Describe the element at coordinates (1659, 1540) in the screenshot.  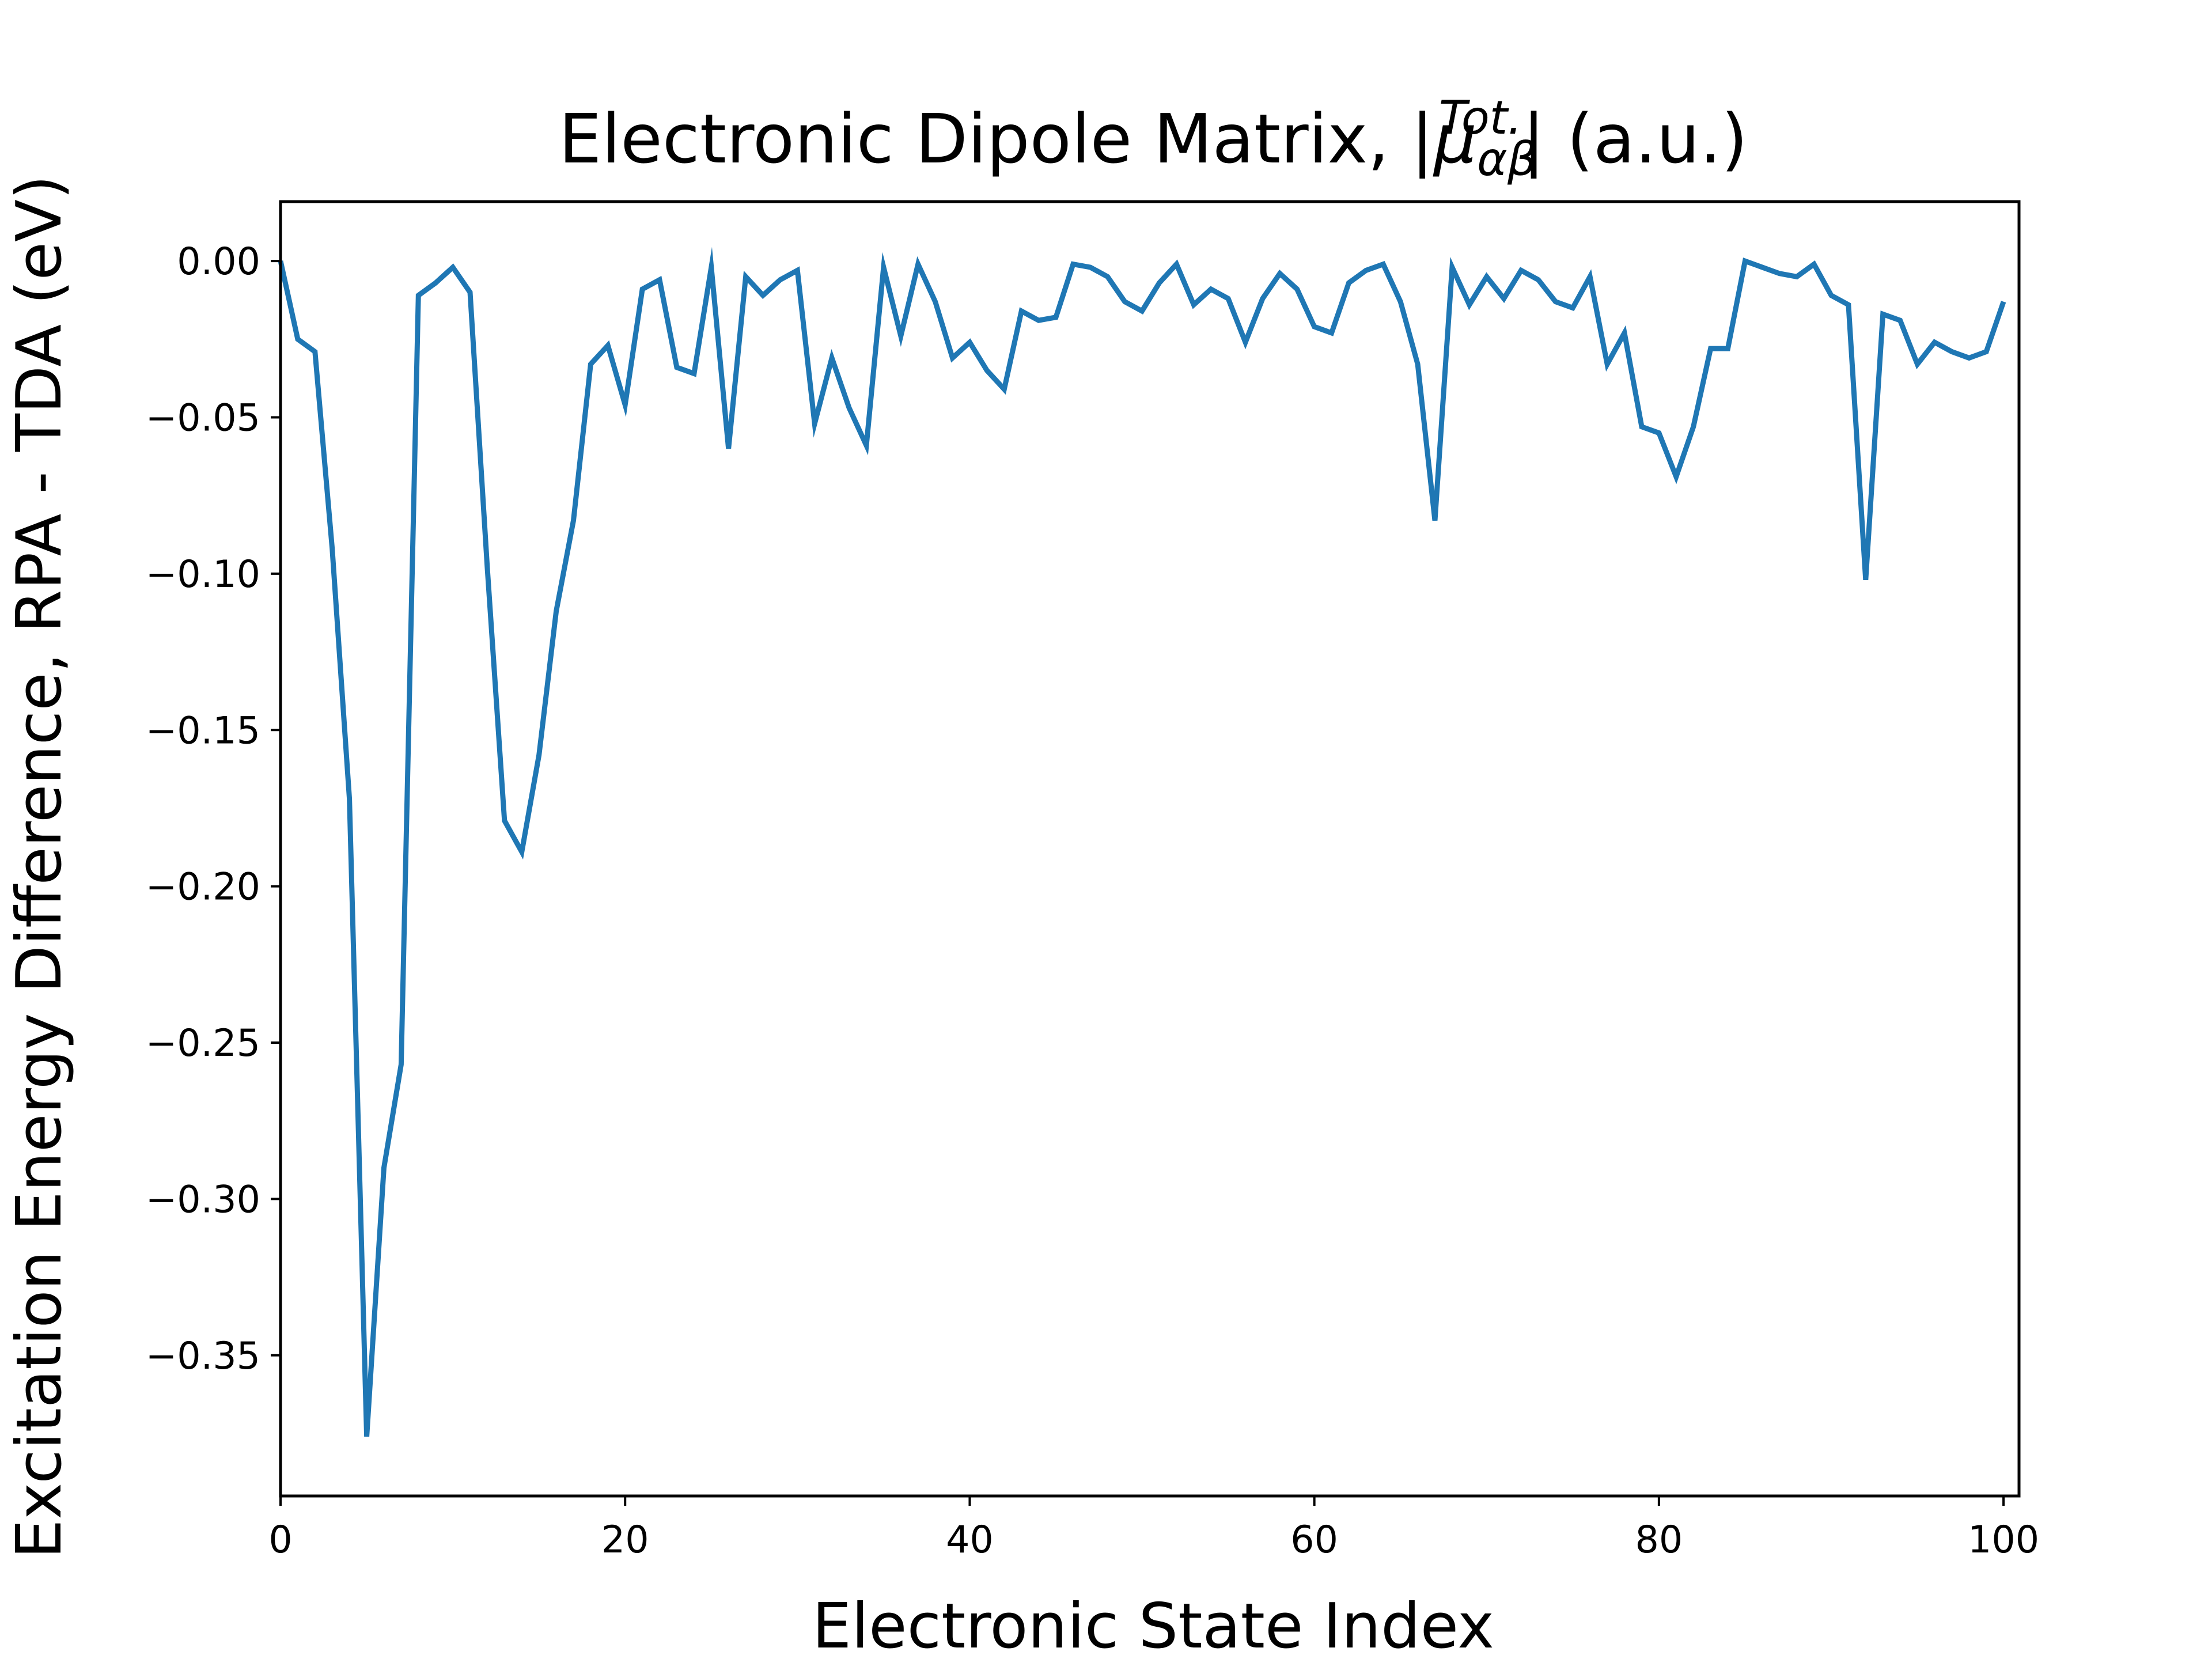
I see `x-tick-label: 80` at that location.